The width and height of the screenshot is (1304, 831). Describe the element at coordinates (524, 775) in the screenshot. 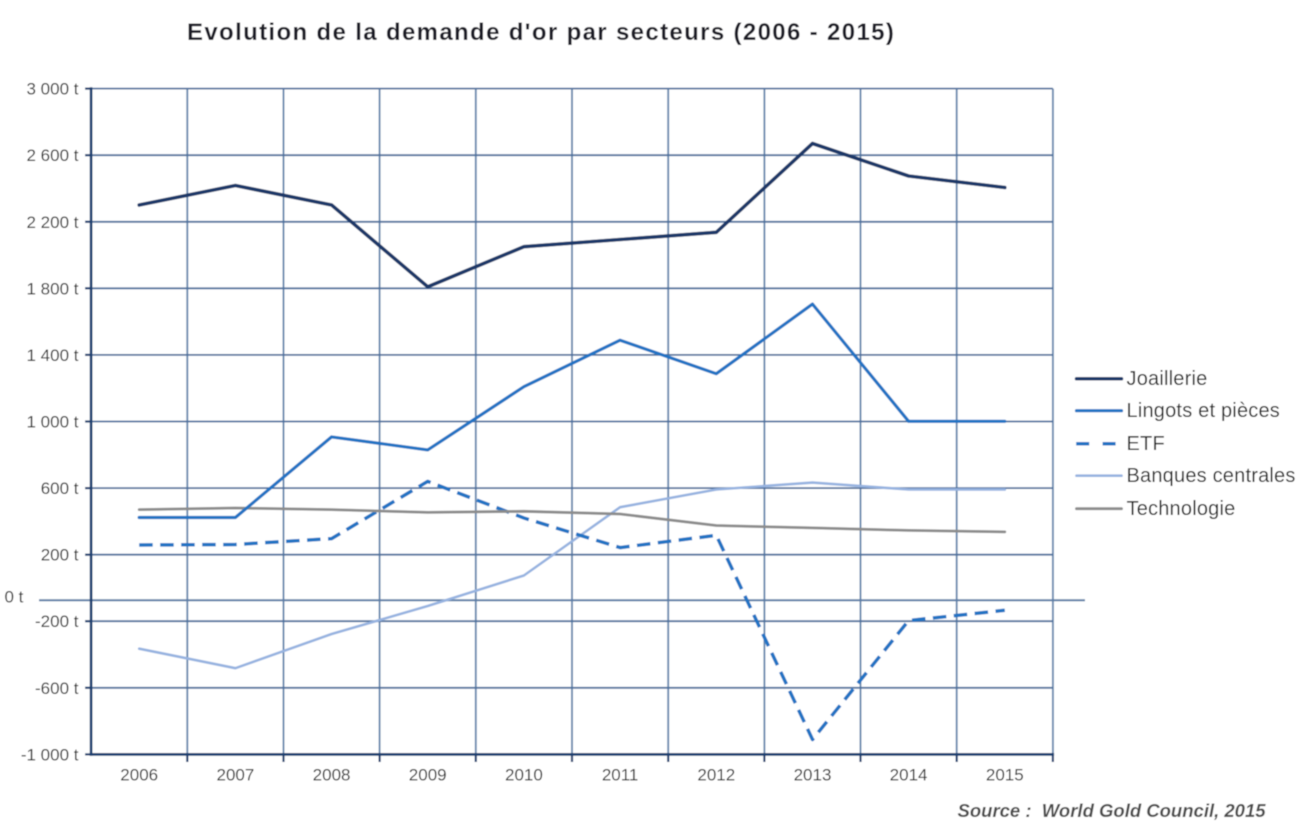

I see `svg-text: 2010` at that location.